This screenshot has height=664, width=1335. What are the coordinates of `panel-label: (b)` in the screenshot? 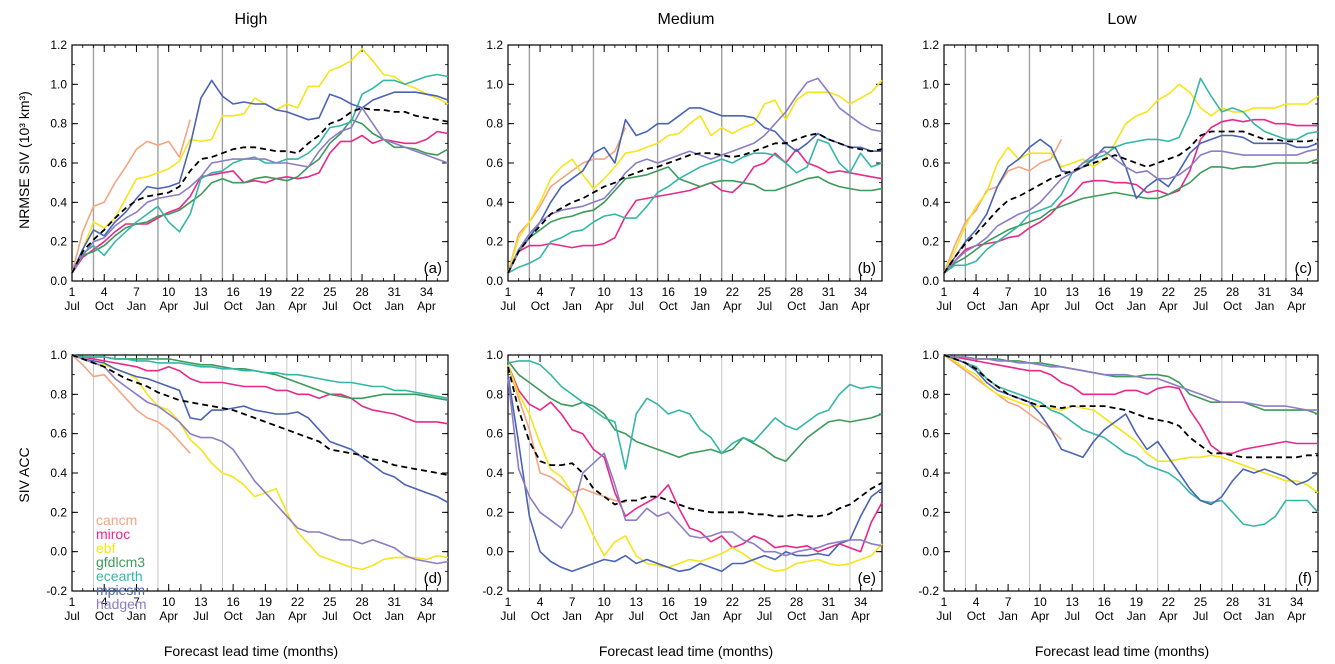 It's located at (867, 268).